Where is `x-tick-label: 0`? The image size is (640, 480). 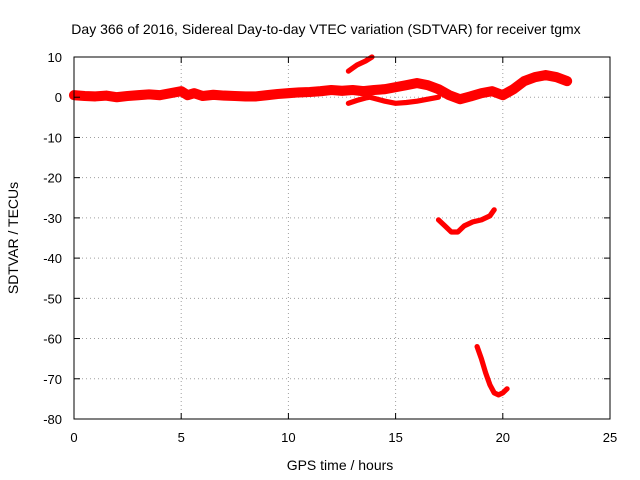
x-tick-label: 0 is located at coordinates (73, 437).